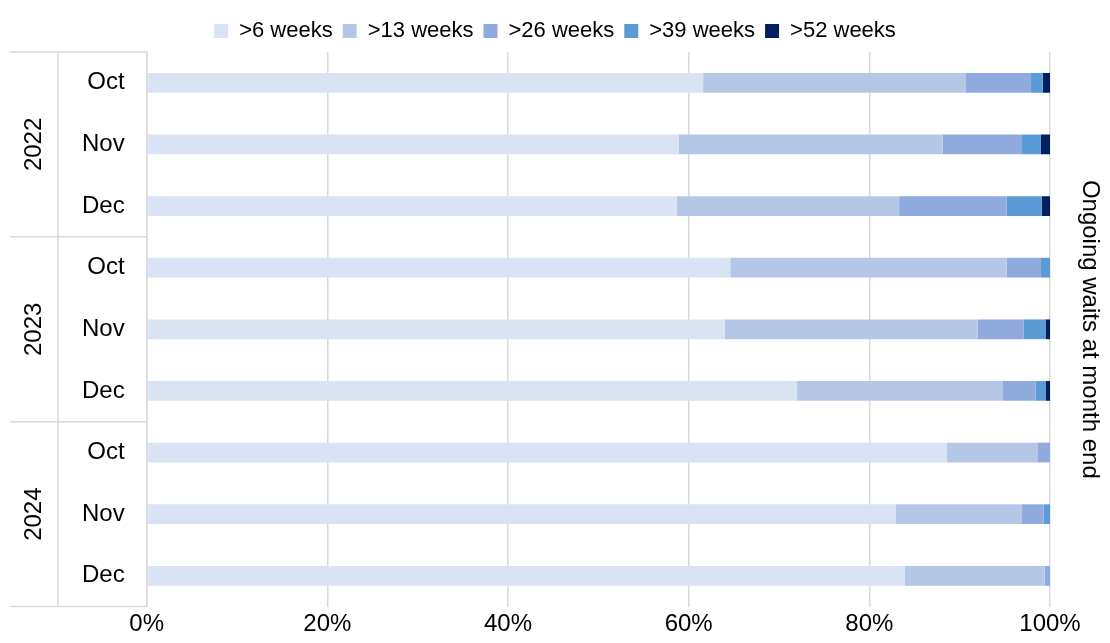 The height and width of the screenshot is (643, 1110). I want to click on x-tick-label: 20%, so click(327, 622).